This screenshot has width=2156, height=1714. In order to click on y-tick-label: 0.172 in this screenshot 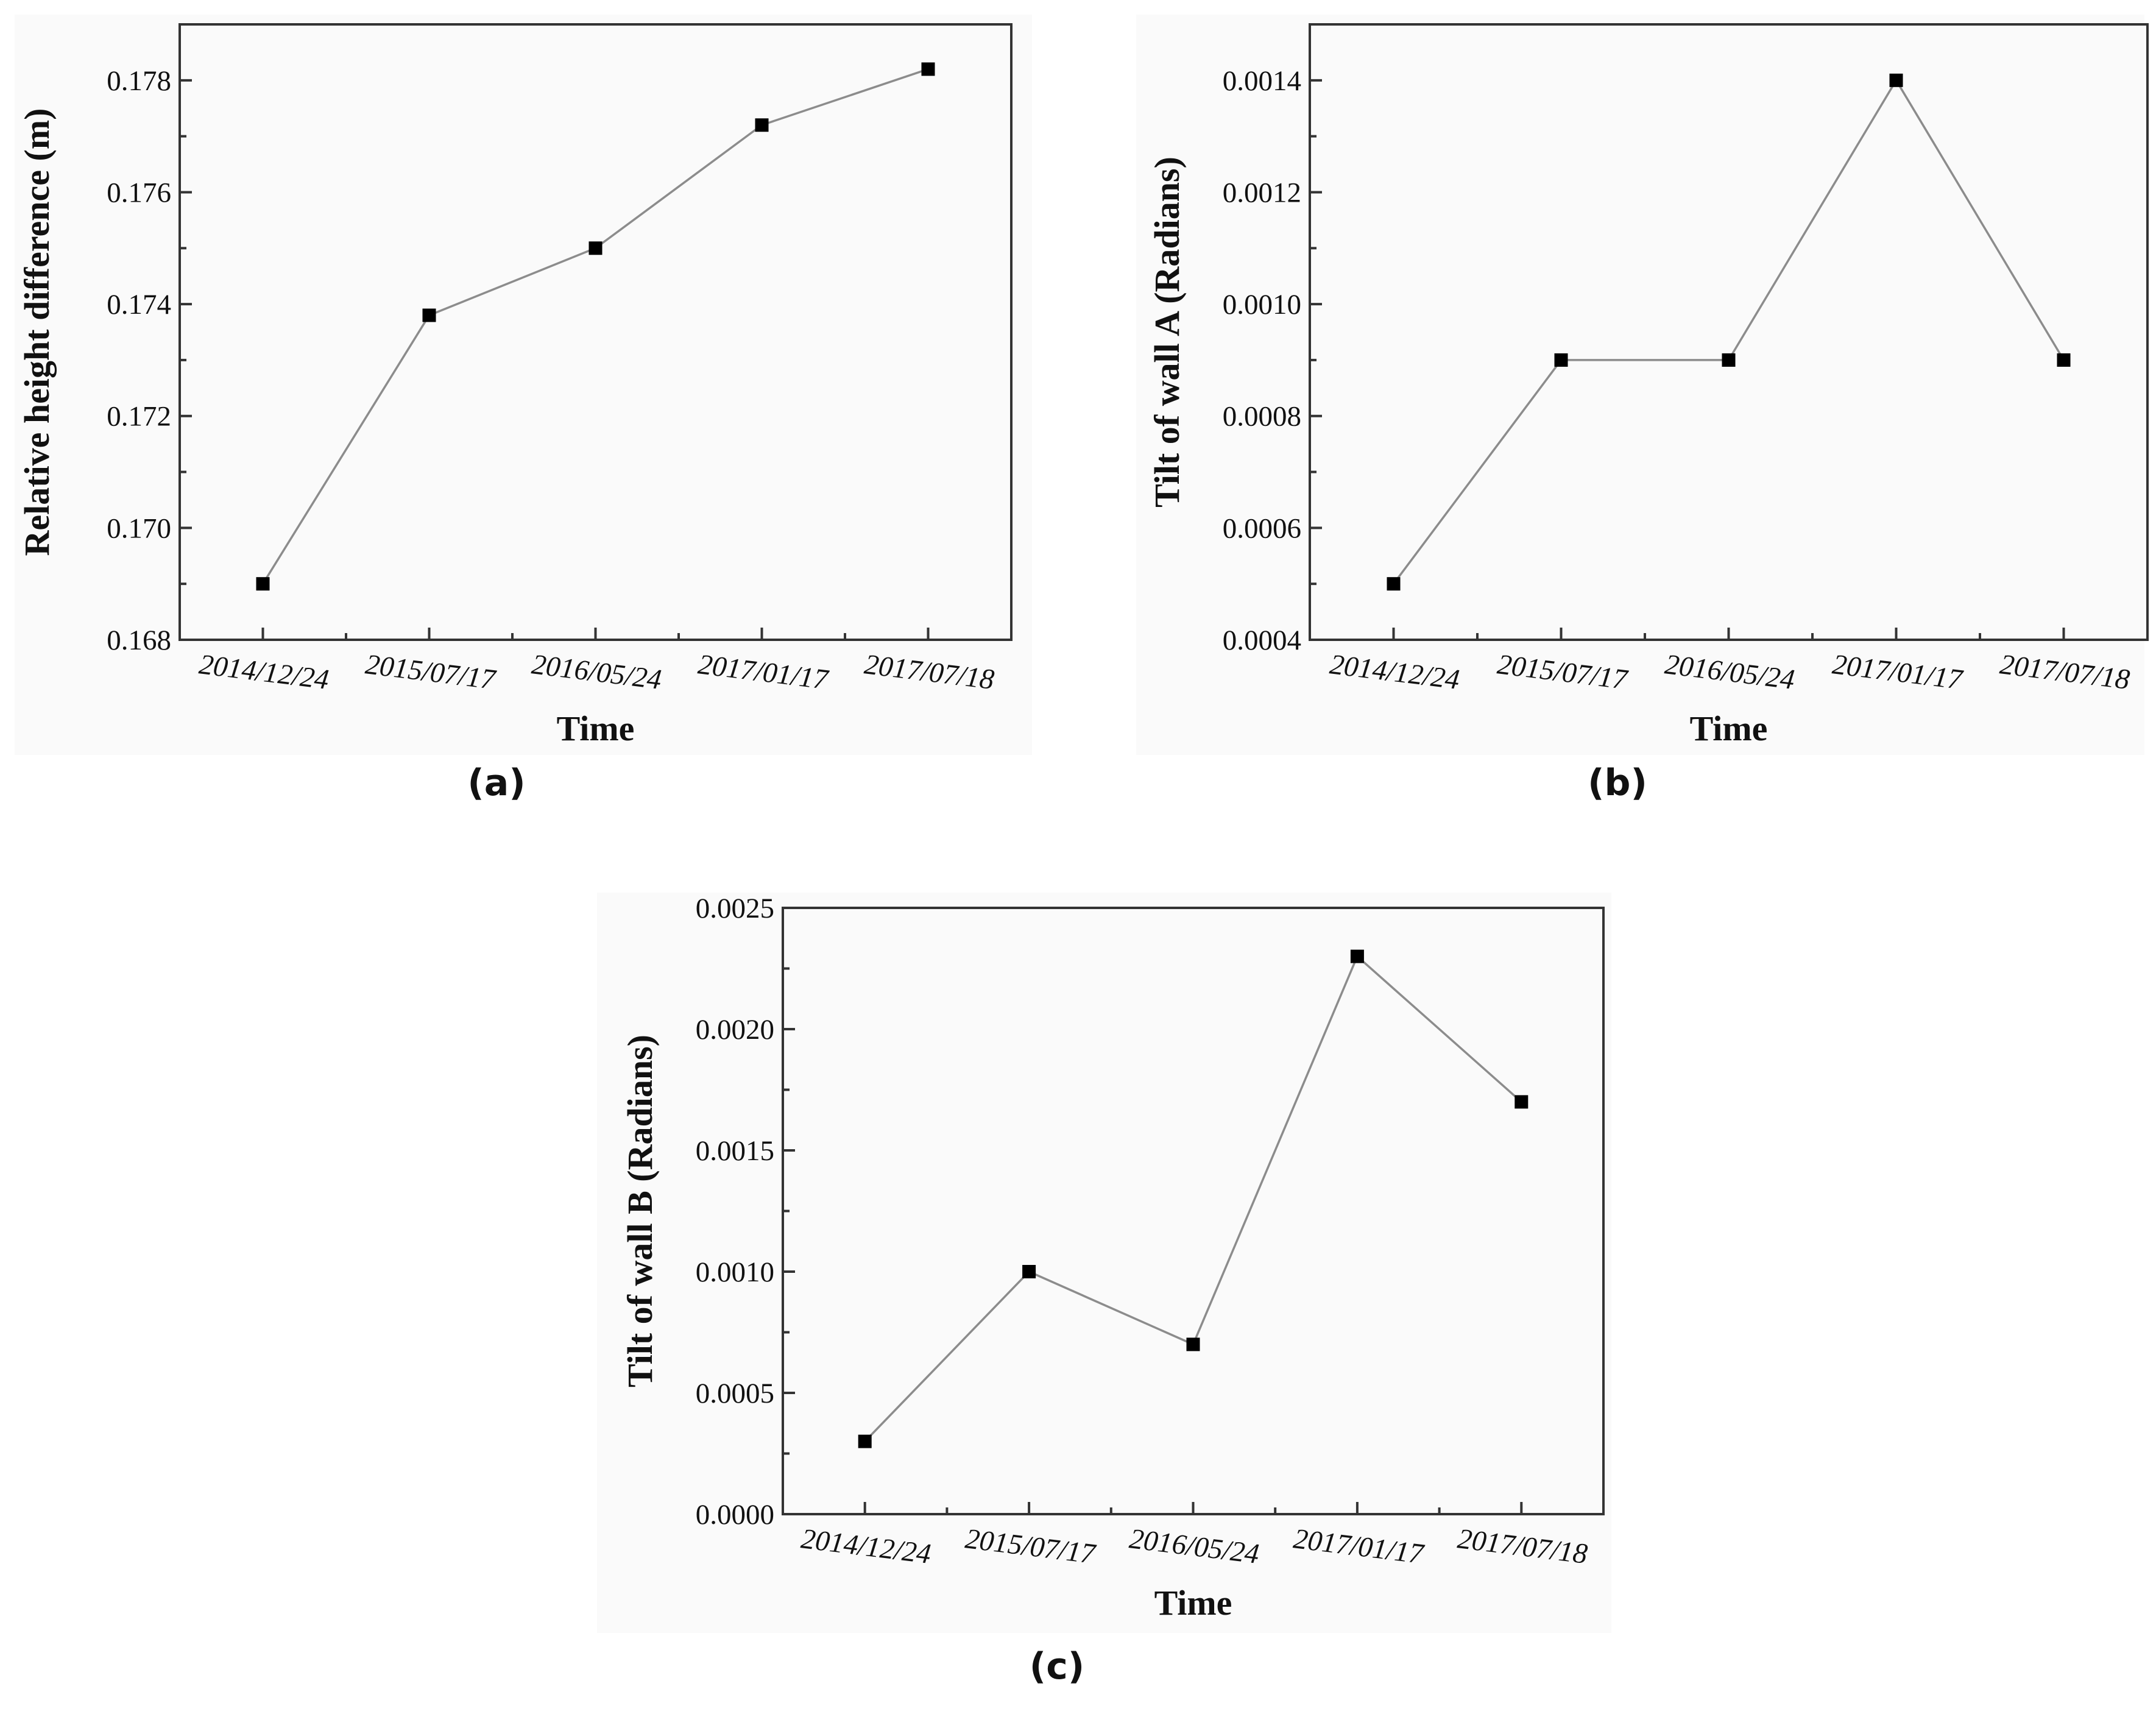, I will do `click(139, 417)`.